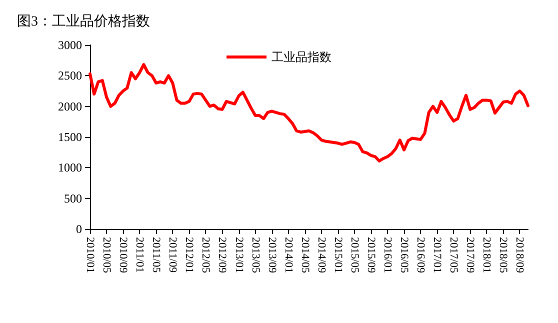  Describe the element at coordinates (288, 255) in the screenshot. I see `x-tick-label: 2014/01` at that location.